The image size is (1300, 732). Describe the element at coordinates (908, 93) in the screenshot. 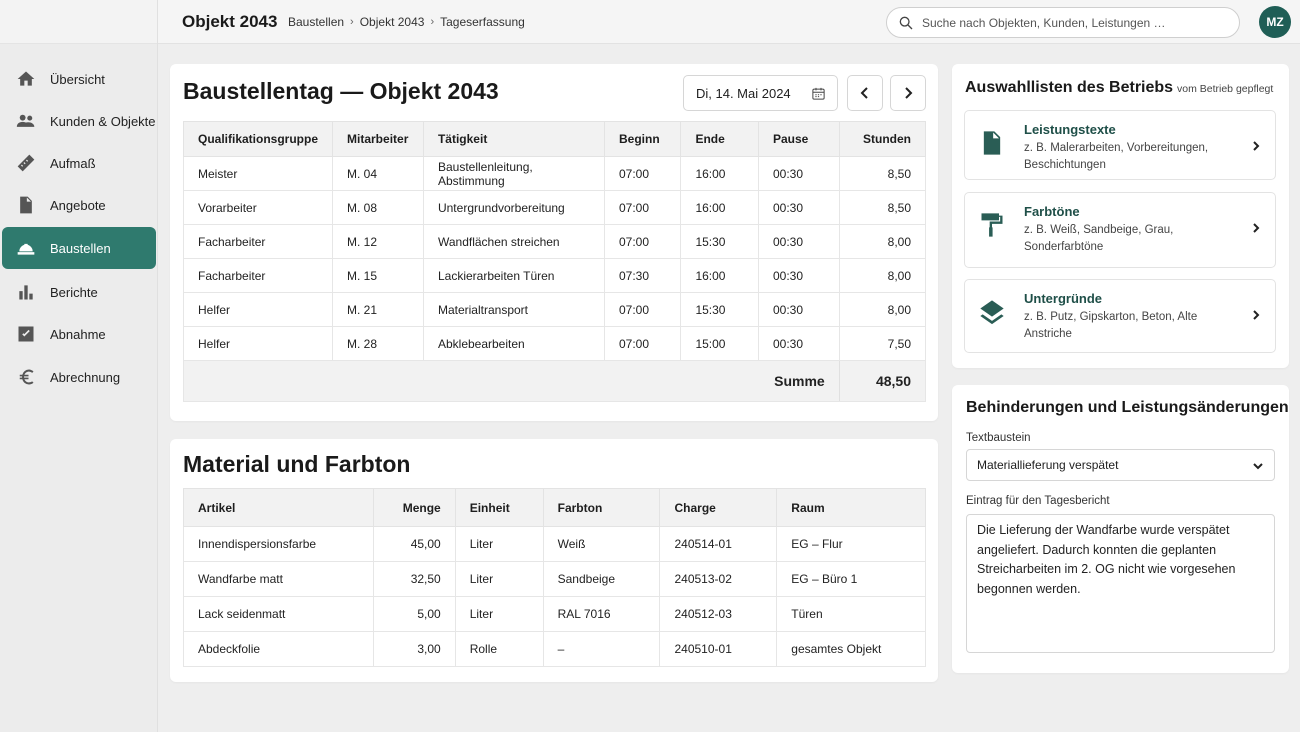

I see `next-day-button` at that location.